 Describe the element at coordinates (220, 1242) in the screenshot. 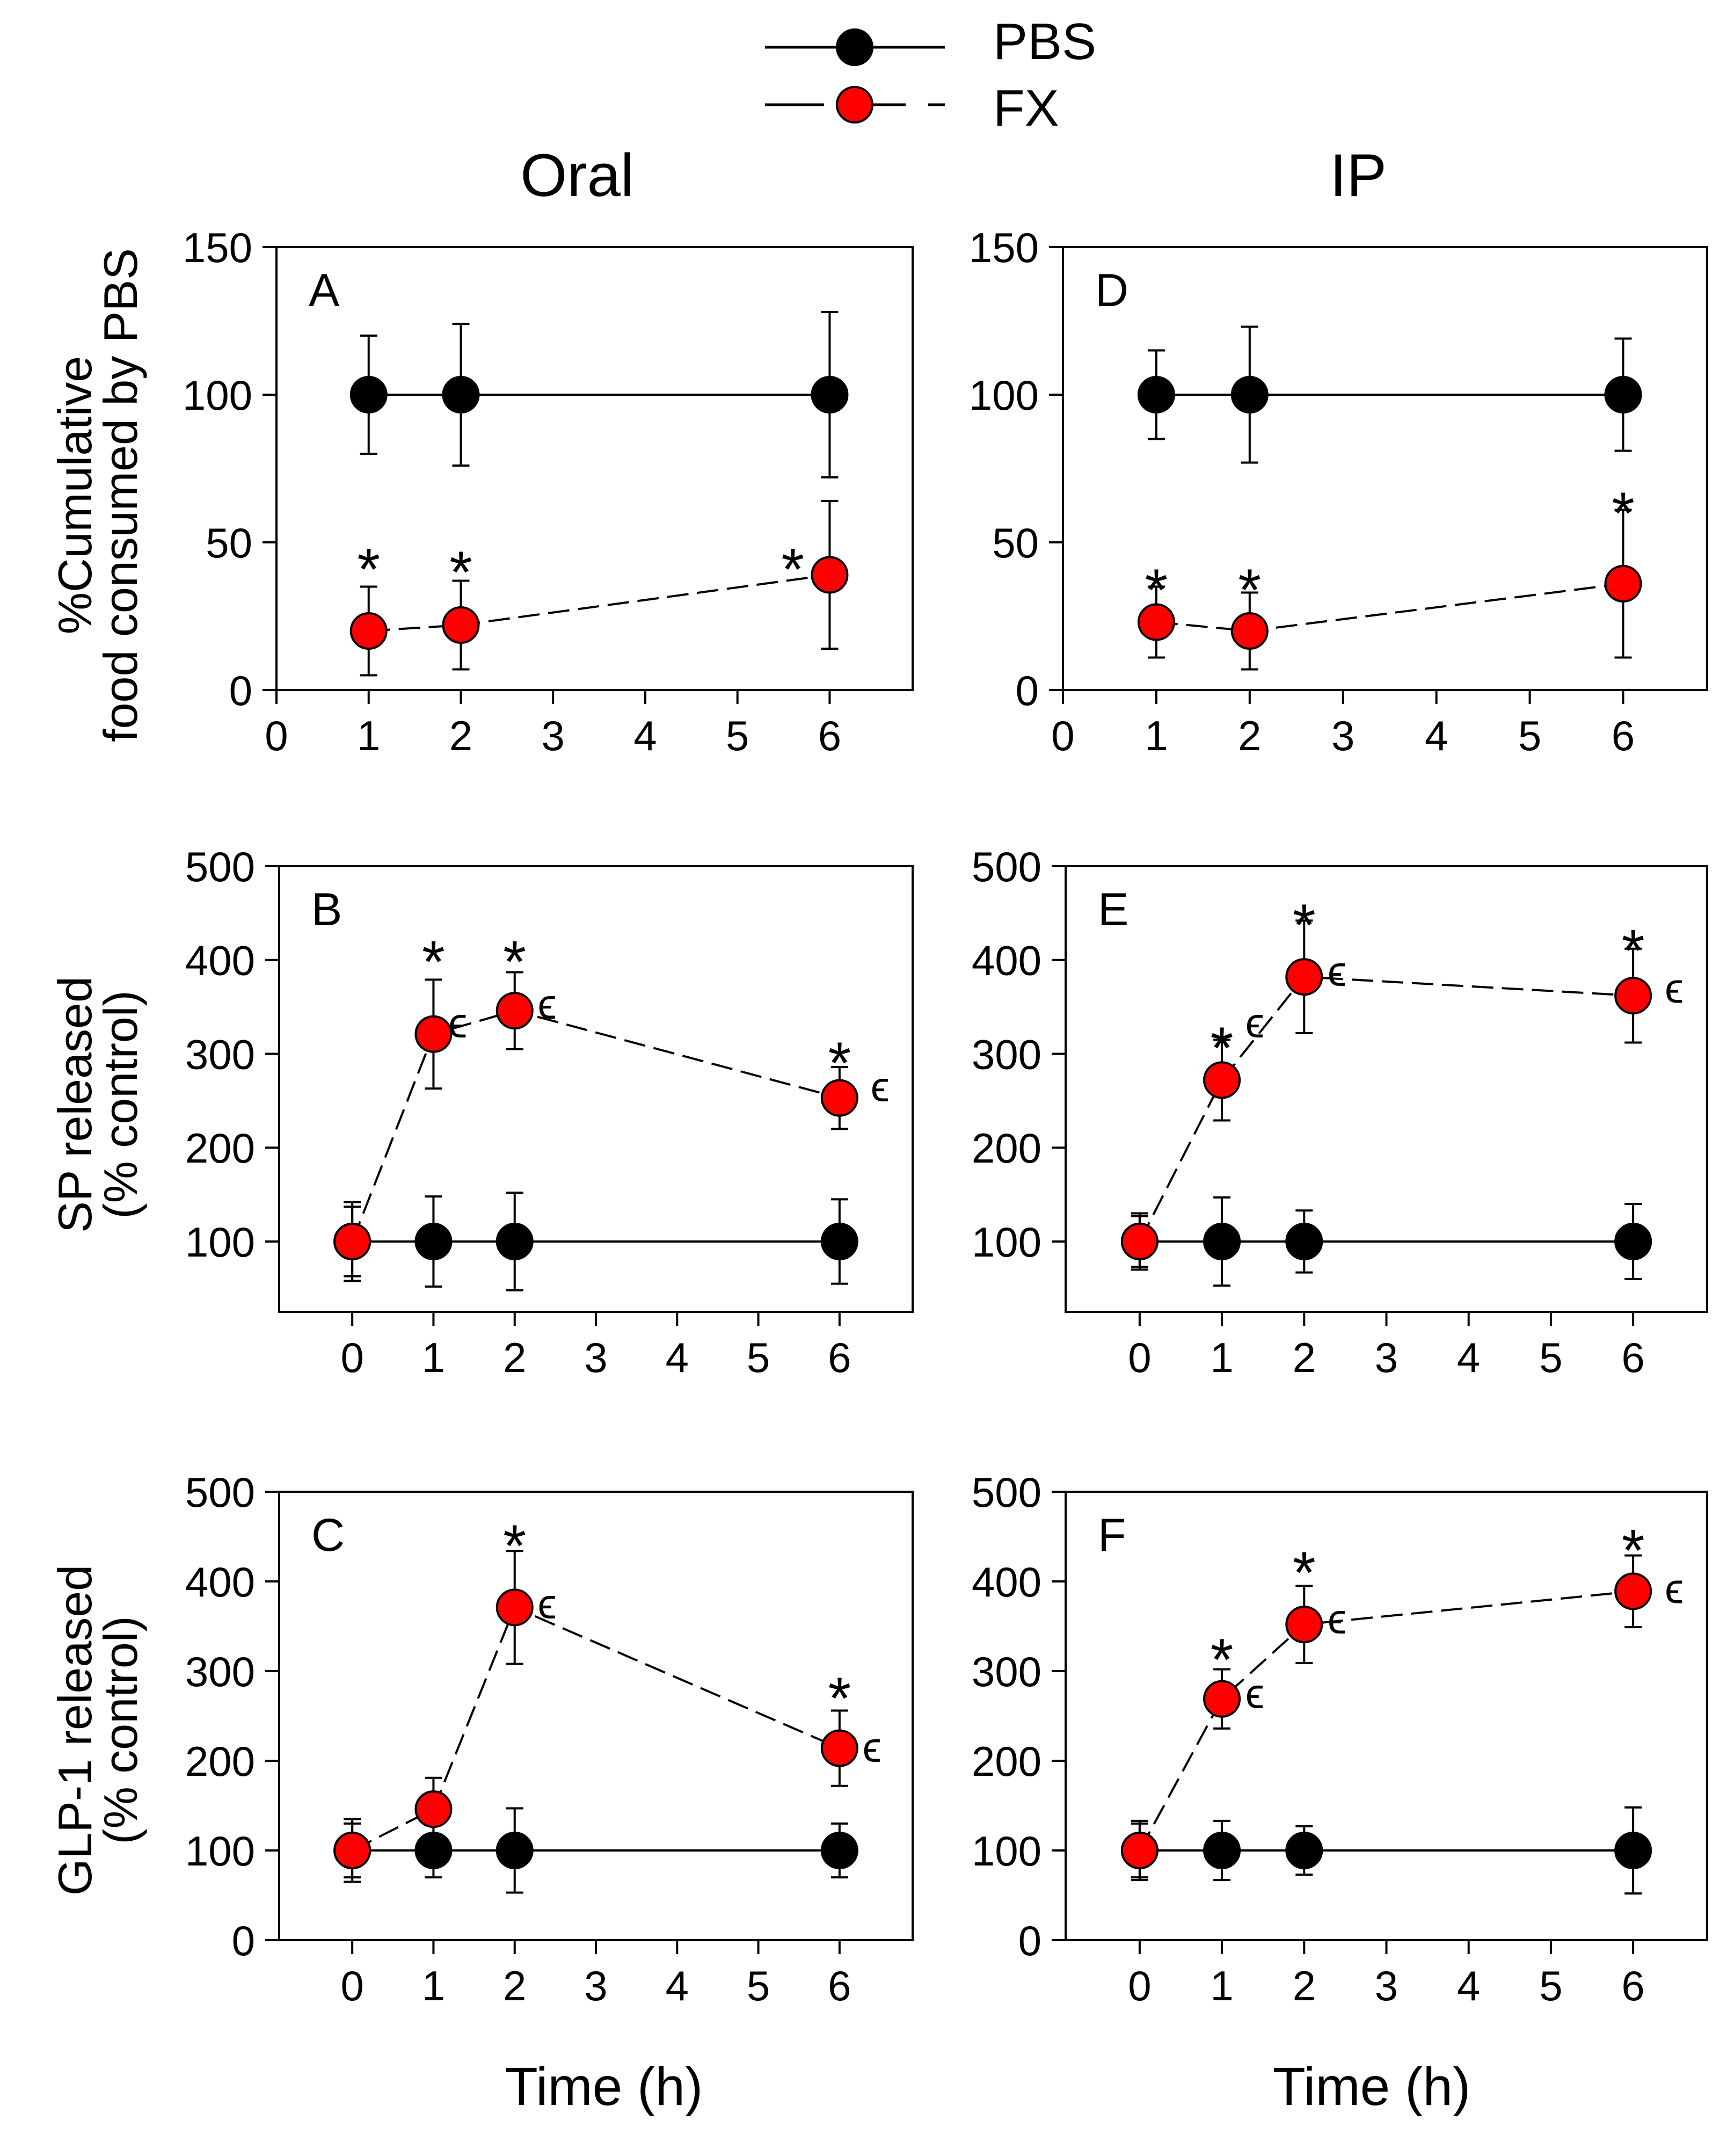

I see `y-tick-label-b-100: 100` at that location.